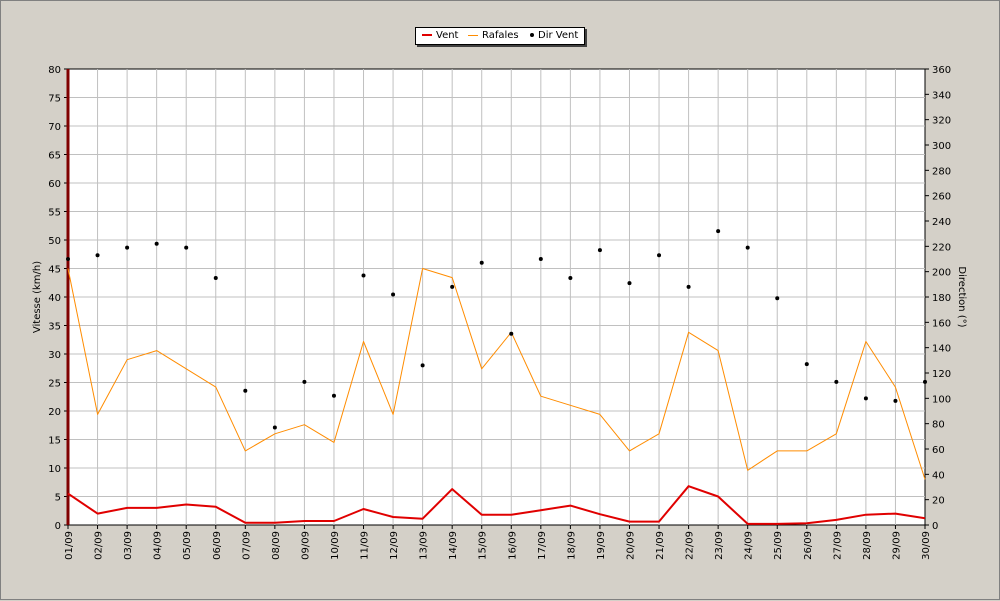 This screenshot has height=601, width=1000. Describe the element at coordinates (473, 35) in the screenshot. I see `legend-swatch-rafales` at that location.